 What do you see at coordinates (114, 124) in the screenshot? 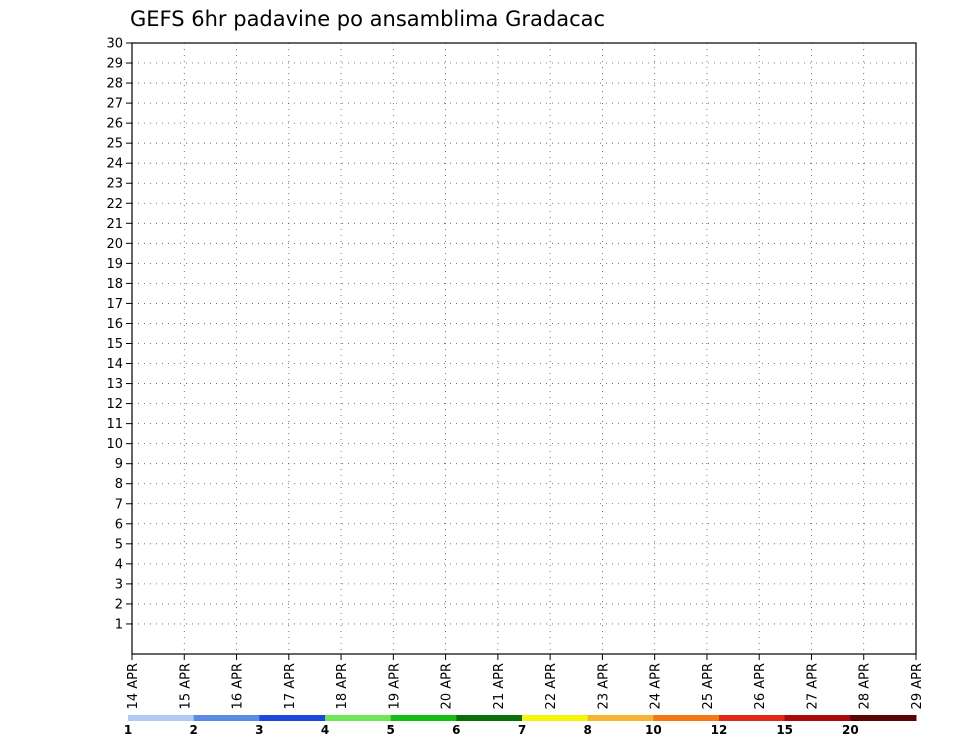
I see `y-tick-label: 26` at bounding box center [114, 124].